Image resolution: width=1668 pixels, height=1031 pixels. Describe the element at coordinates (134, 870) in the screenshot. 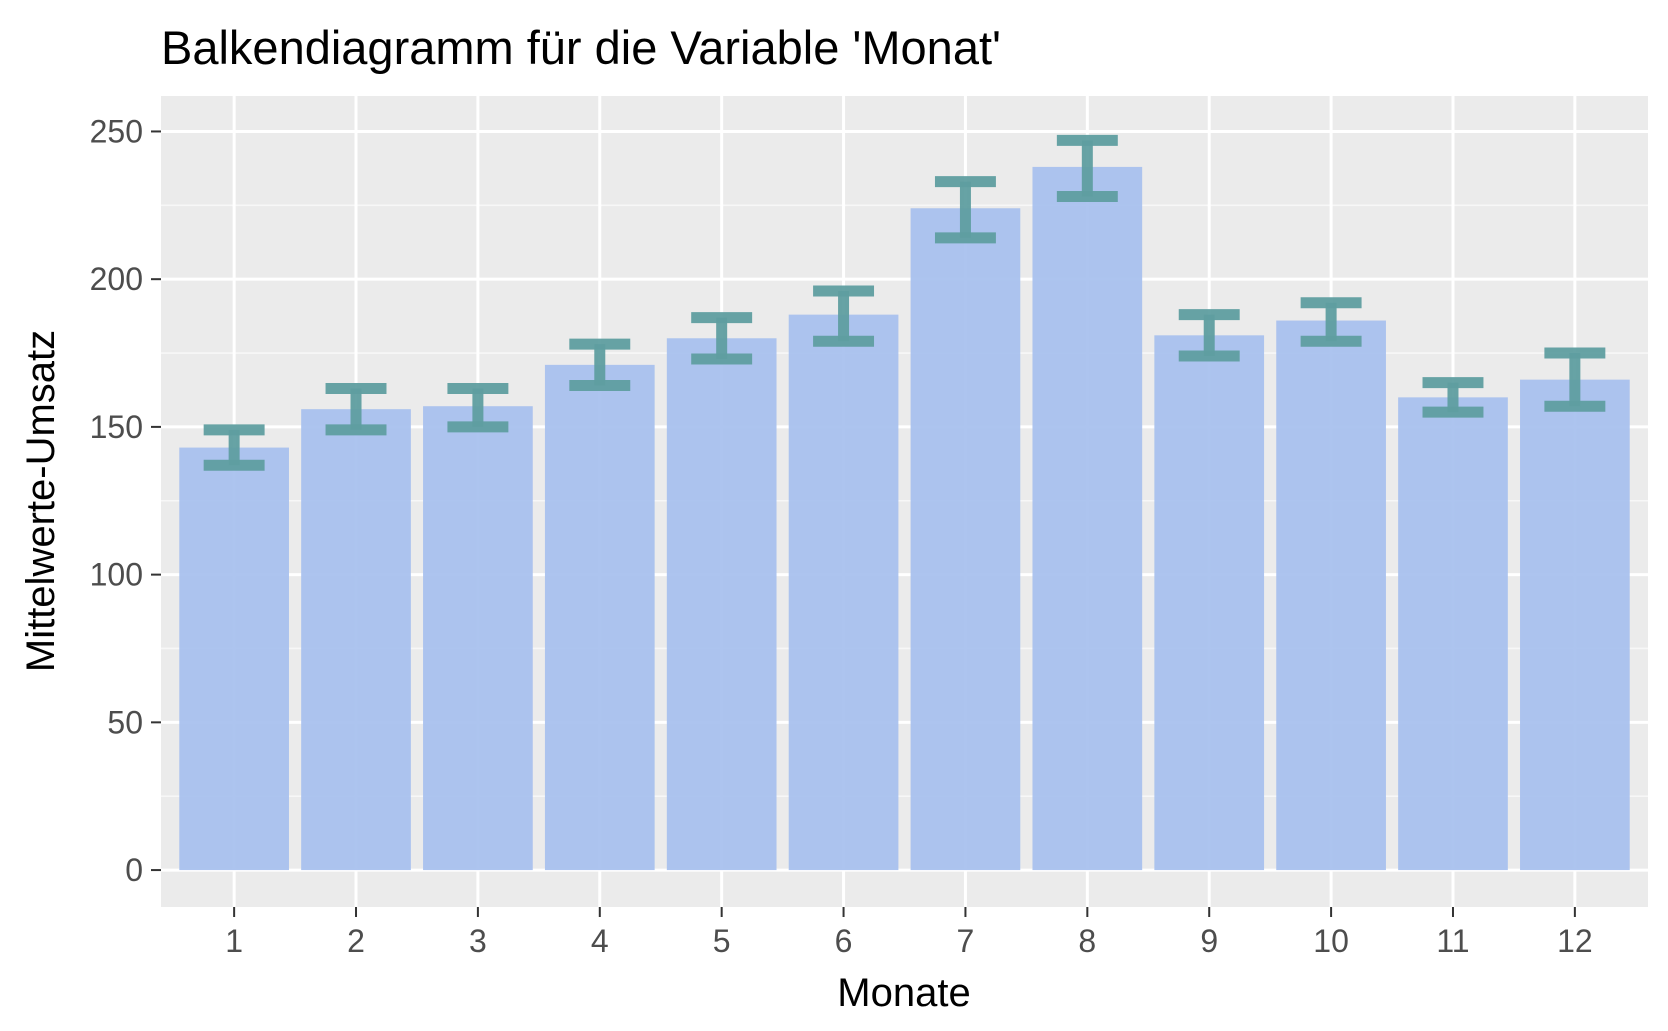

I see `y-tick-label: 0` at that location.